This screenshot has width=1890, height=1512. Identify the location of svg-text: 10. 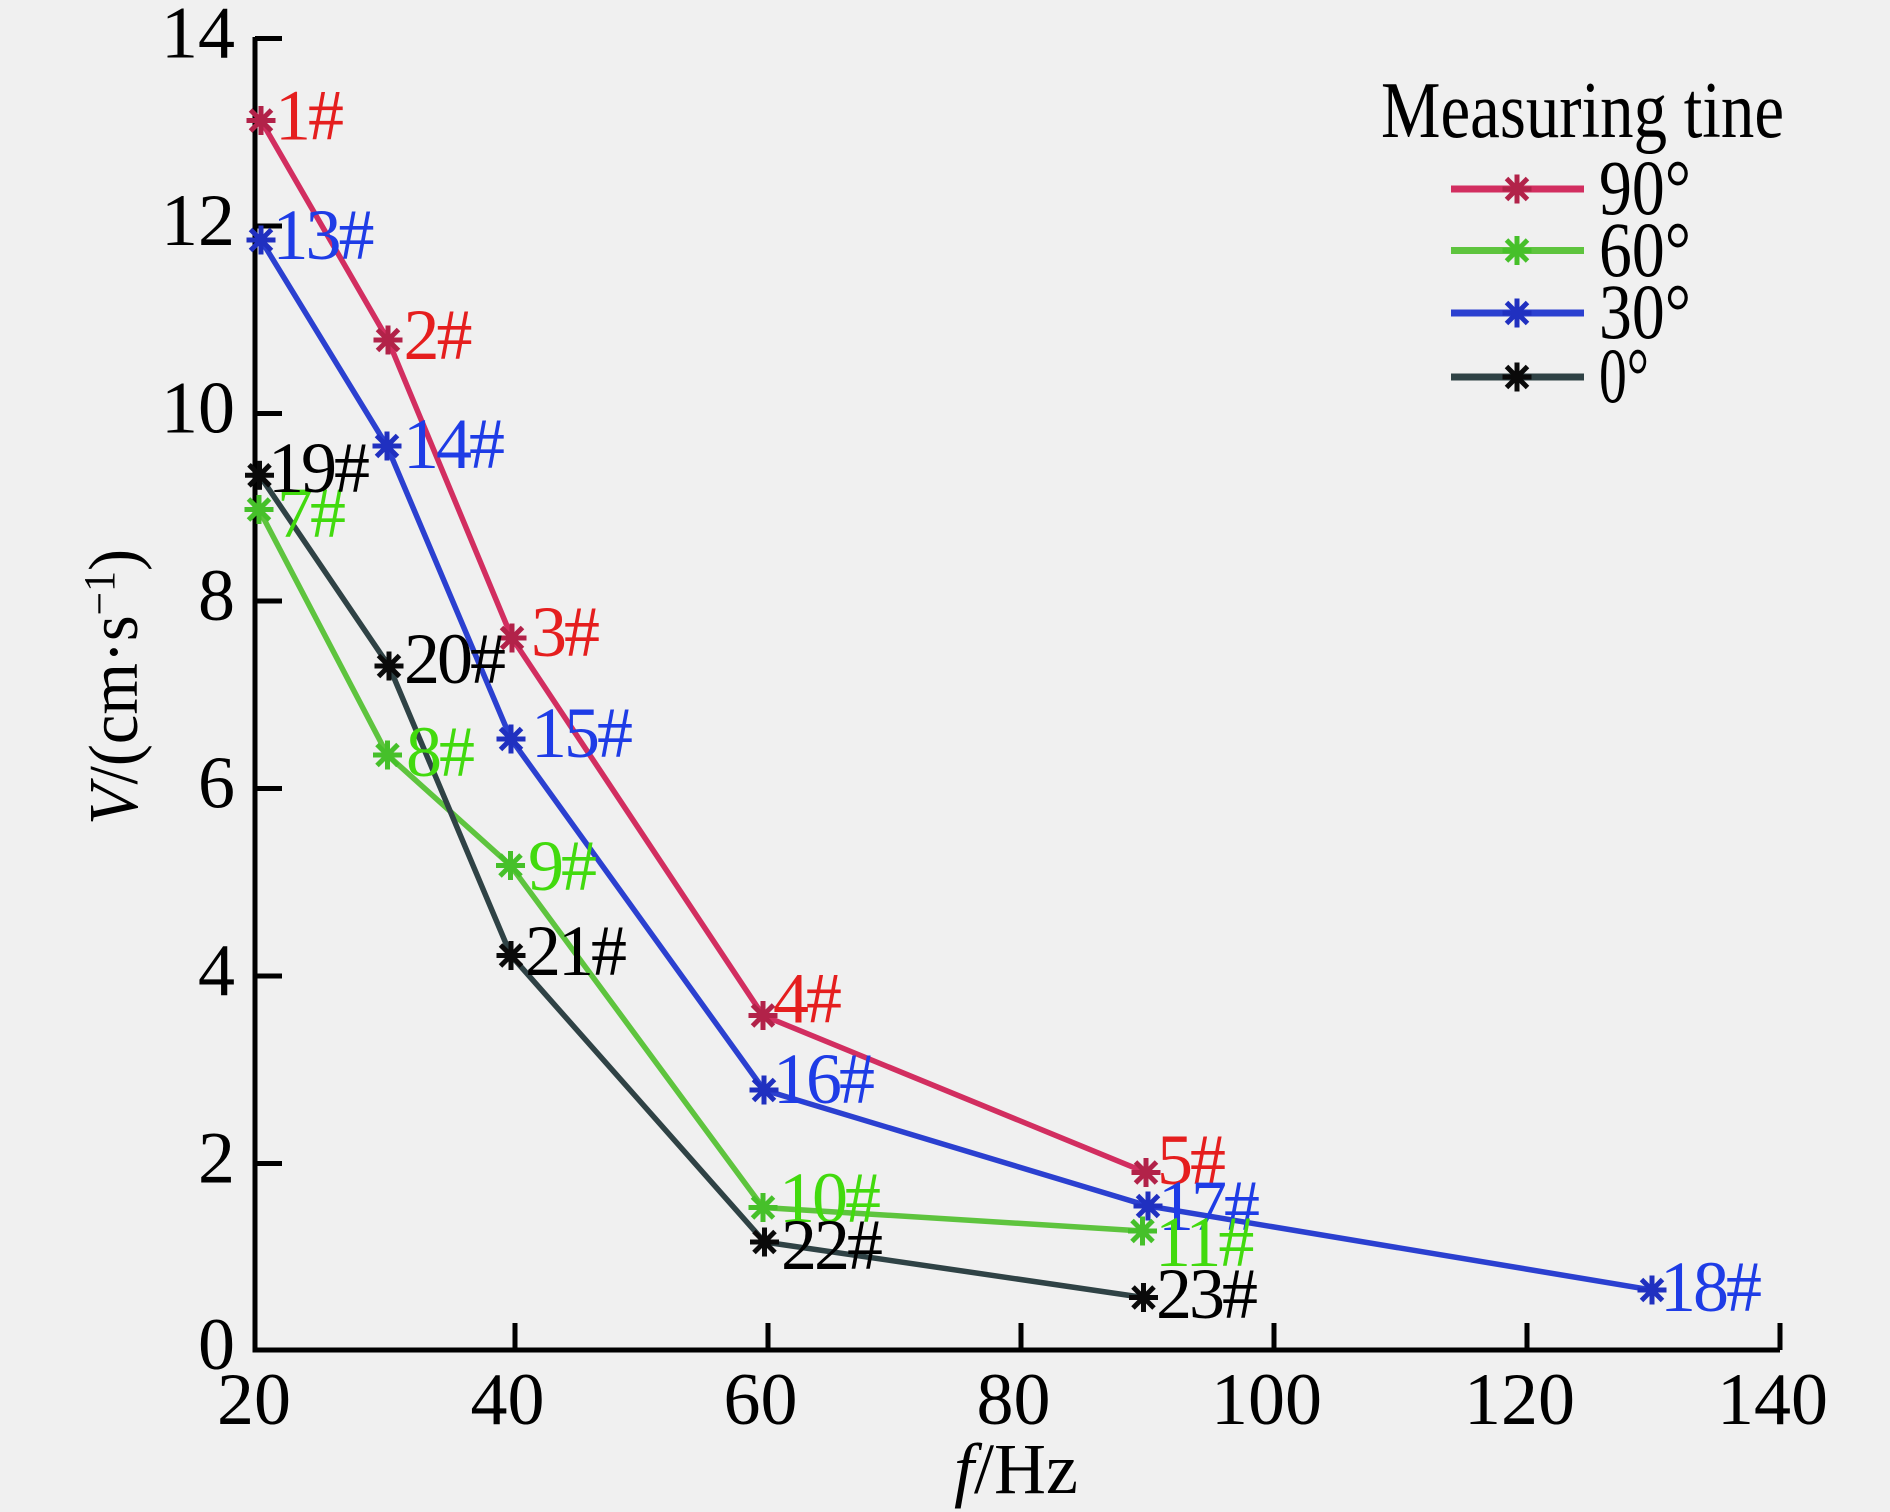
(198, 409).